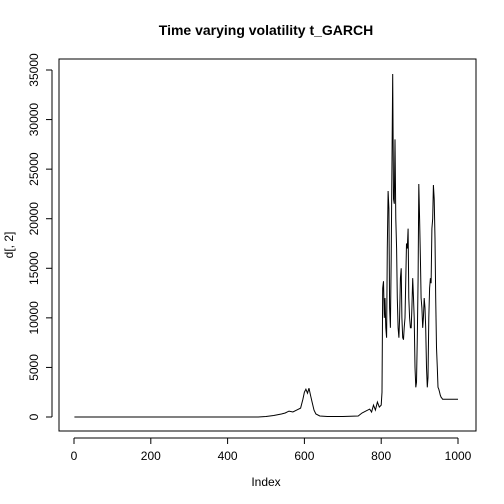 The image size is (504, 504). Describe the element at coordinates (74, 456) in the screenshot. I see `x-tick-label: 0` at that location.